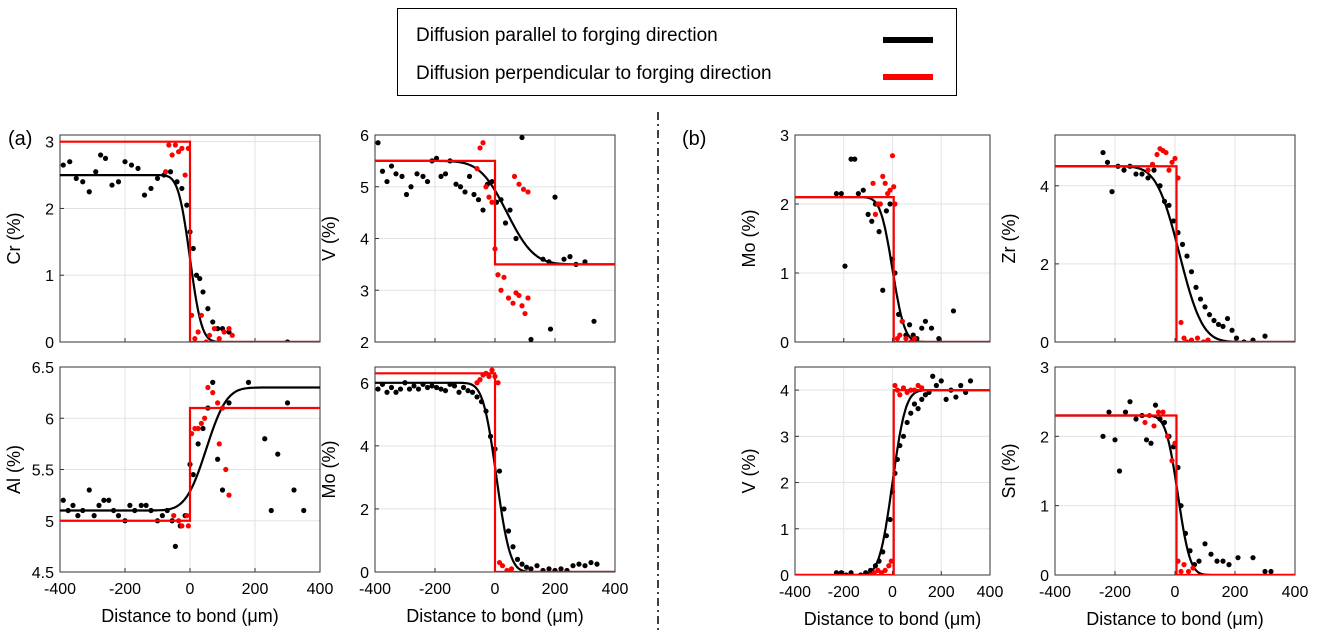 Image resolution: width=1318 pixels, height=635 pixels. I want to click on x-tick-label: 0, so click(892, 592).